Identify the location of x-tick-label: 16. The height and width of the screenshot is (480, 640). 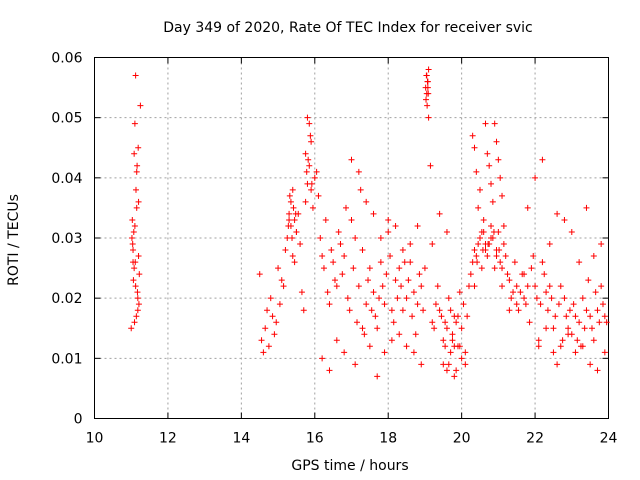
(315, 439).